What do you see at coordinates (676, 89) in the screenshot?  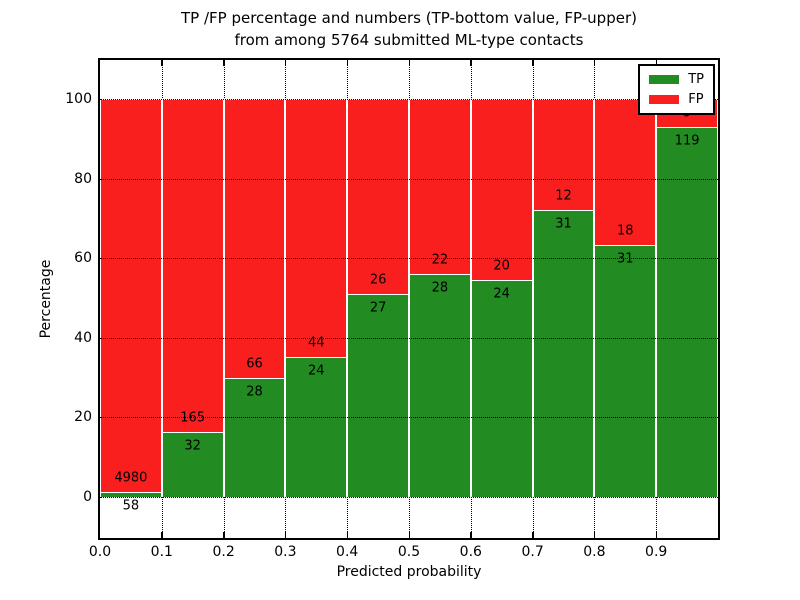 I see `legend: TP FP` at bounding box center [676, 89].